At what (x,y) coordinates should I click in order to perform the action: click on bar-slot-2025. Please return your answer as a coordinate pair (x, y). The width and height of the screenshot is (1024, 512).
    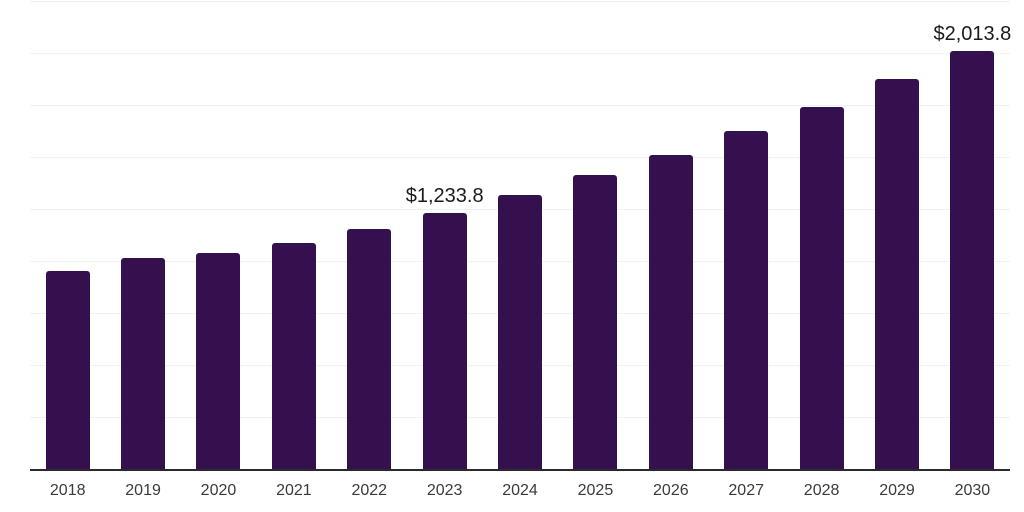
    Looking at the image, I should click on (595, 236).